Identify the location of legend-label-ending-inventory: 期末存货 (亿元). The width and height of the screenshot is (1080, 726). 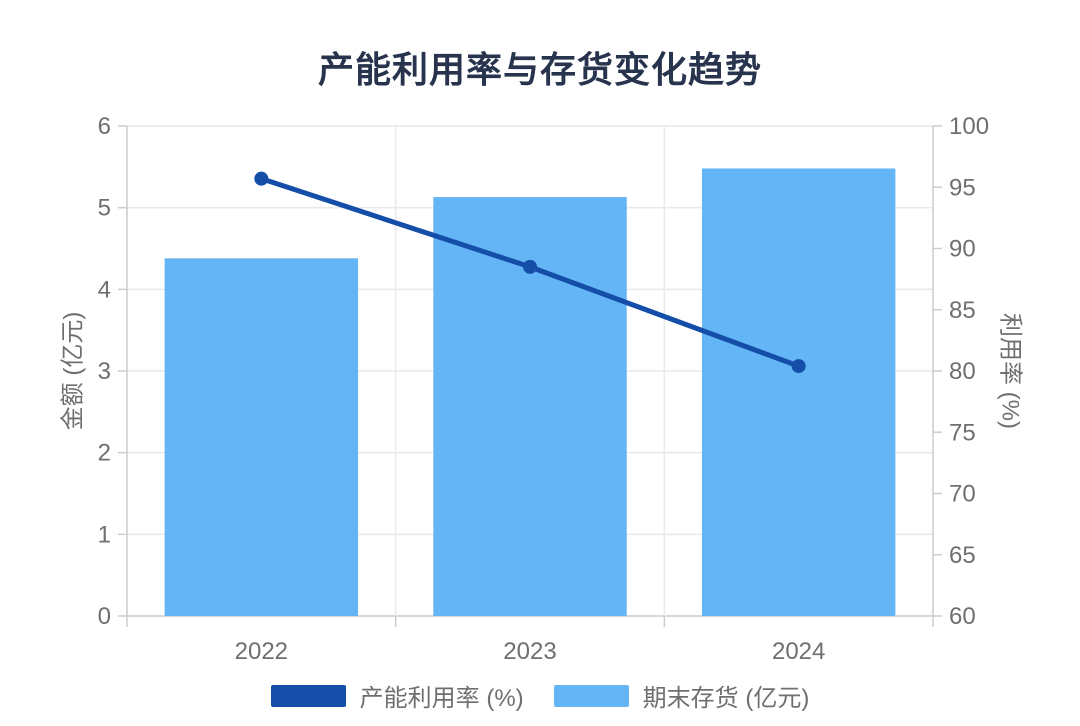
(726, 698).